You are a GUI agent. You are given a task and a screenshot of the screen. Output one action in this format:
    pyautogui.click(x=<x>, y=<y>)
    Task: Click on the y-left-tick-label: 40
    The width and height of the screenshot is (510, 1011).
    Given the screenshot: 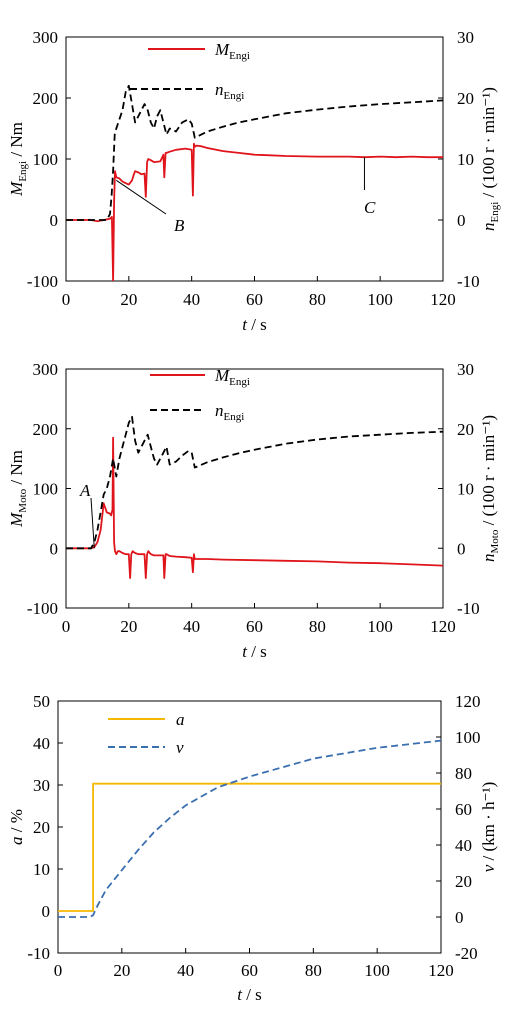 What is the action you would take?
    pyautogui.click(x=41, y=743)
    